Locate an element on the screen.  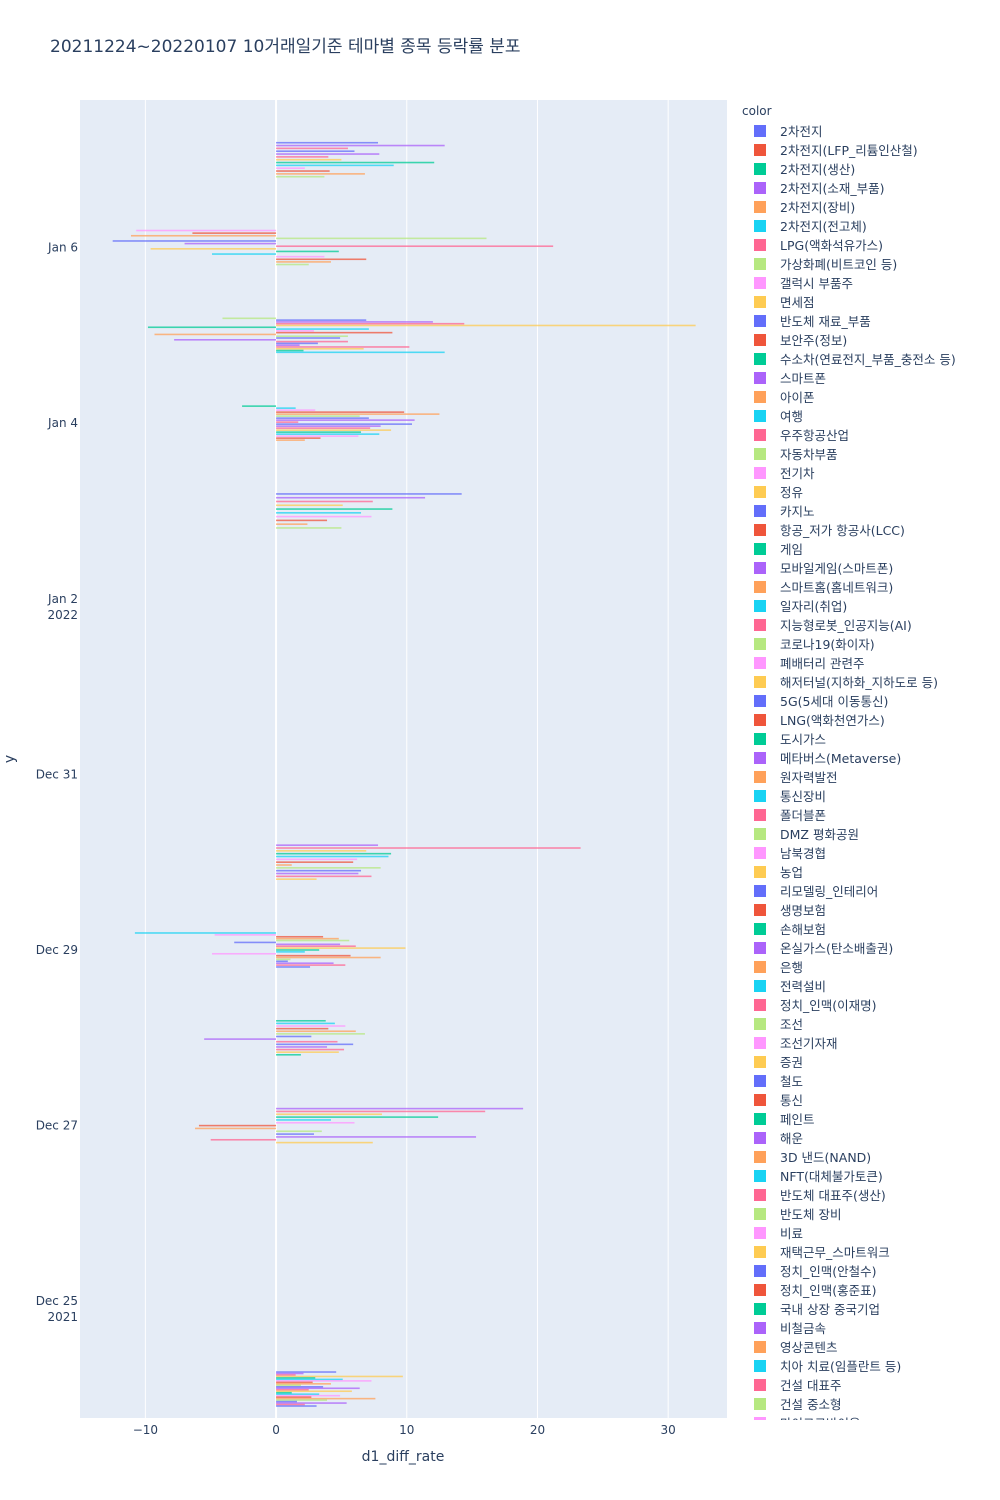
legend-item: 게임 is located at coordinates (867, 548).